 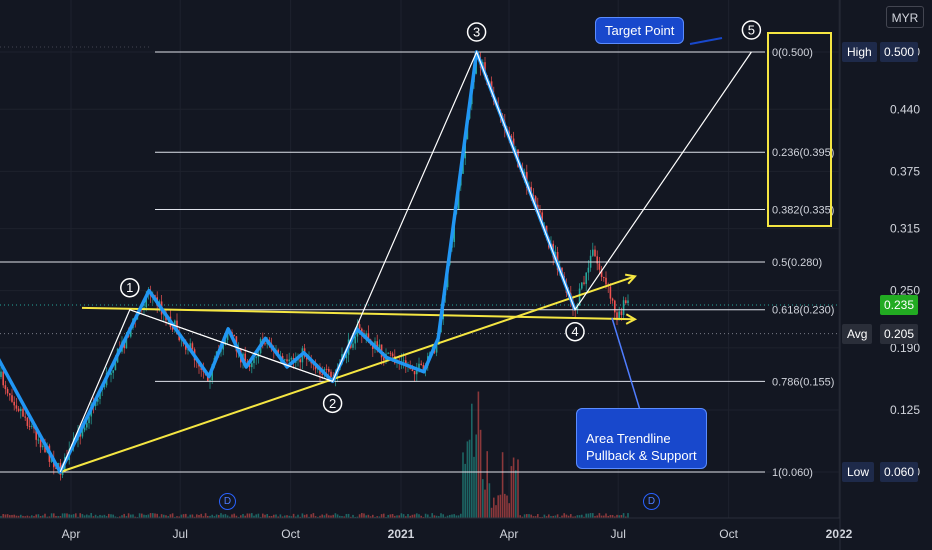 I want to click on x-tick-label: Apr, so click(x=71, y=534).